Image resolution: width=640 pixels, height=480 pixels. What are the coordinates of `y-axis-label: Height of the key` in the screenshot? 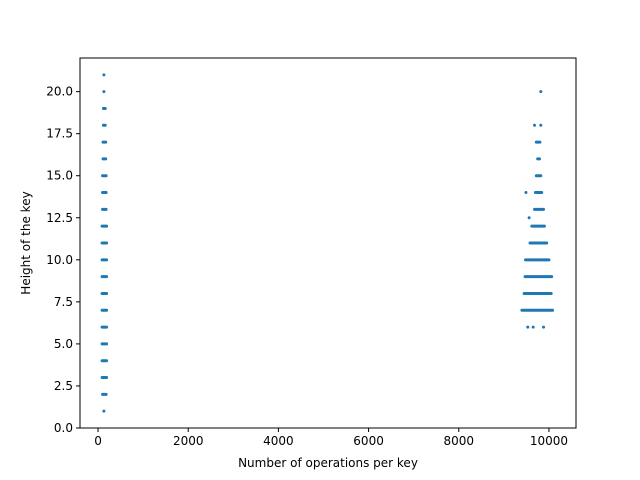 It's located at (26, 242).